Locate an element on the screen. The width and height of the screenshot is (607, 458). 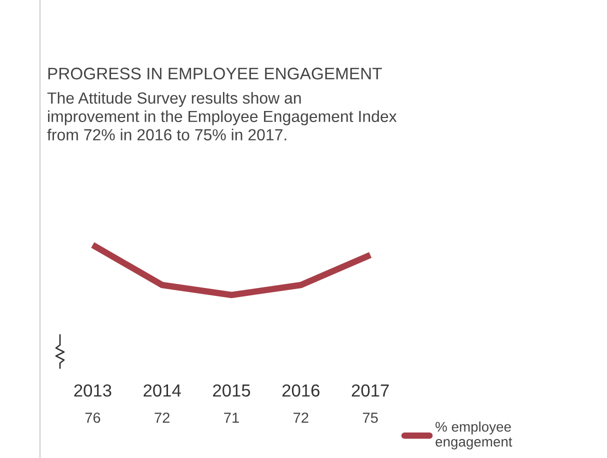
data-label: 75 is located at coordinates (370, 417).